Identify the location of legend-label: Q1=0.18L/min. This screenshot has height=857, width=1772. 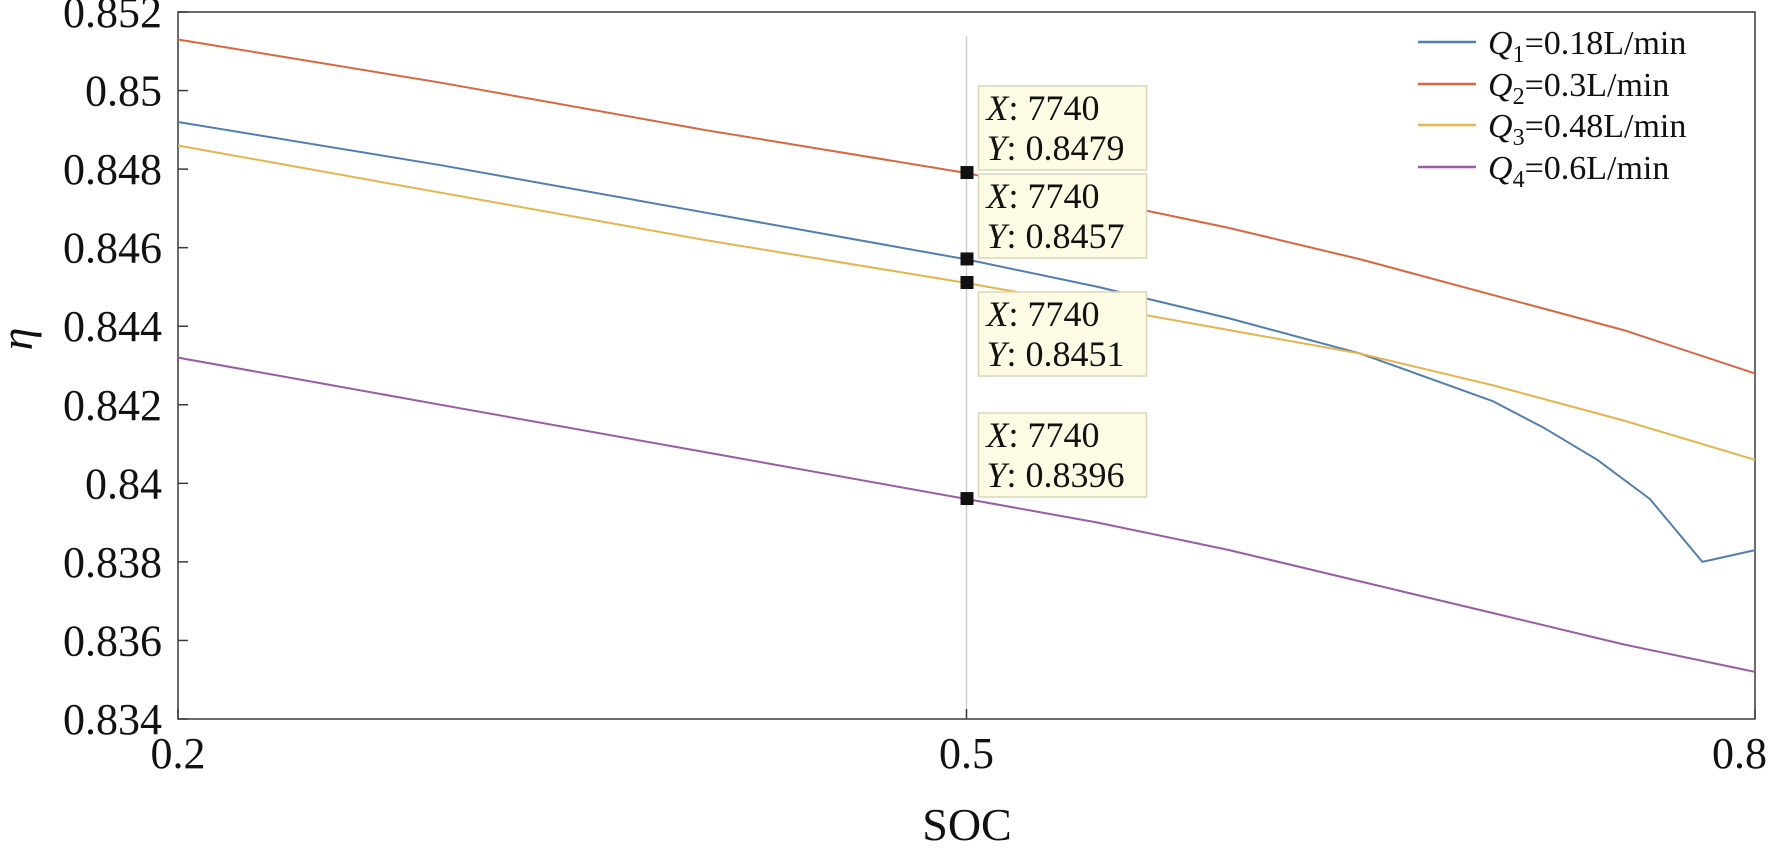
(1587, 46).